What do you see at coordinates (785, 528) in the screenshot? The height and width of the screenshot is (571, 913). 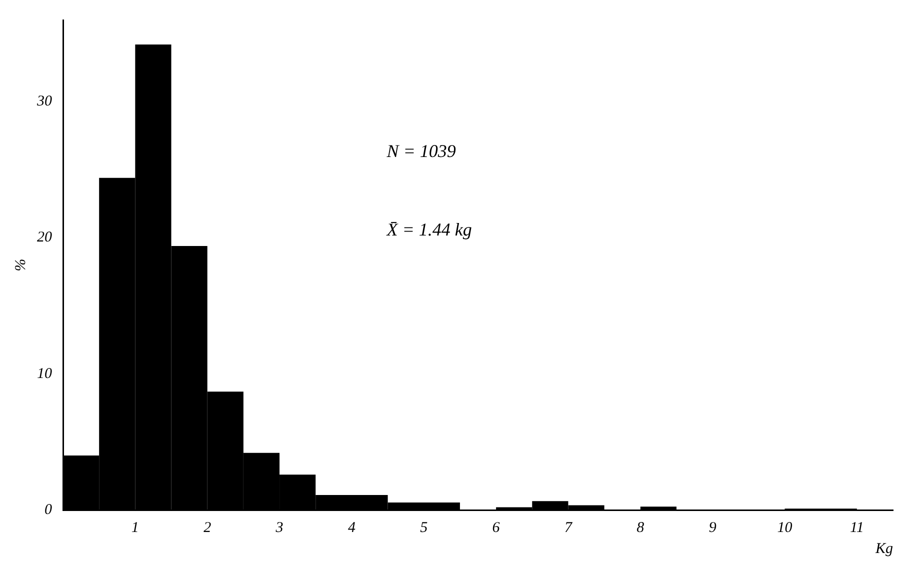 I see `x-tick-label: 10` at bounding box center [785, 528].